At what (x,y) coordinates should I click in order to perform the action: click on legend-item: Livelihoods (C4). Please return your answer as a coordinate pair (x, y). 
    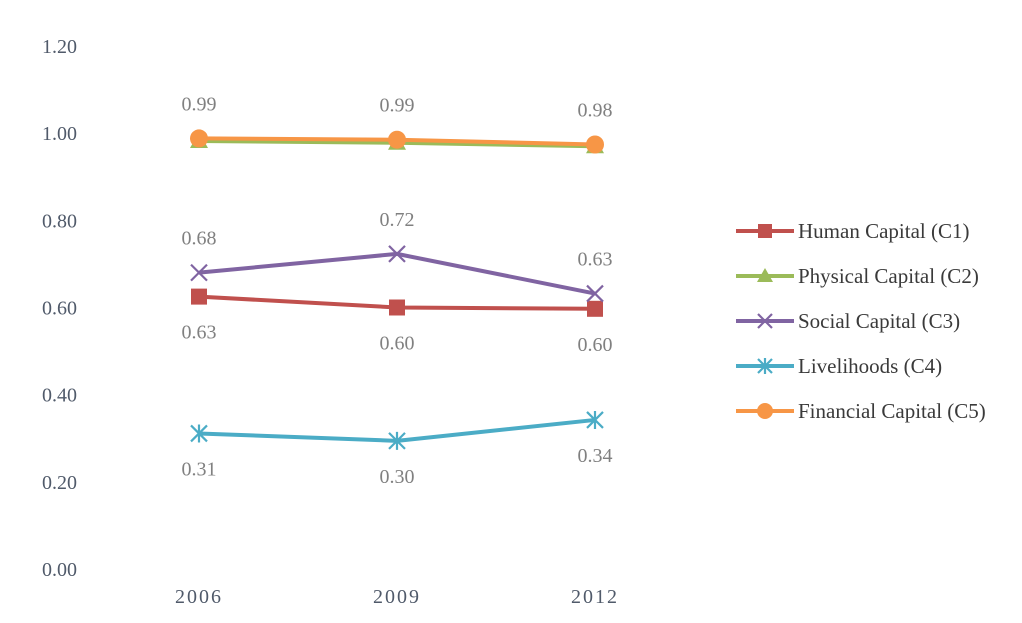
    Looking at the image, I should click on (839, 366).